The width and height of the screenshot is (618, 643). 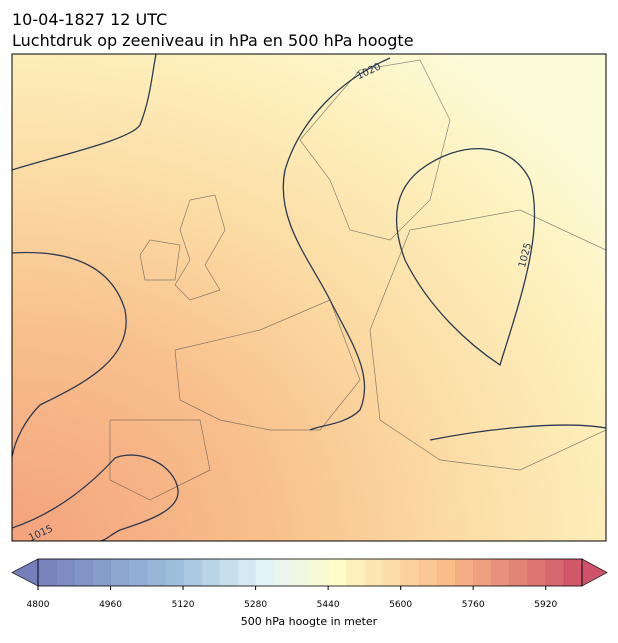 I want to click on colorbar-label: 500 hPa hoogte in meter, so click(x=309, y=621).